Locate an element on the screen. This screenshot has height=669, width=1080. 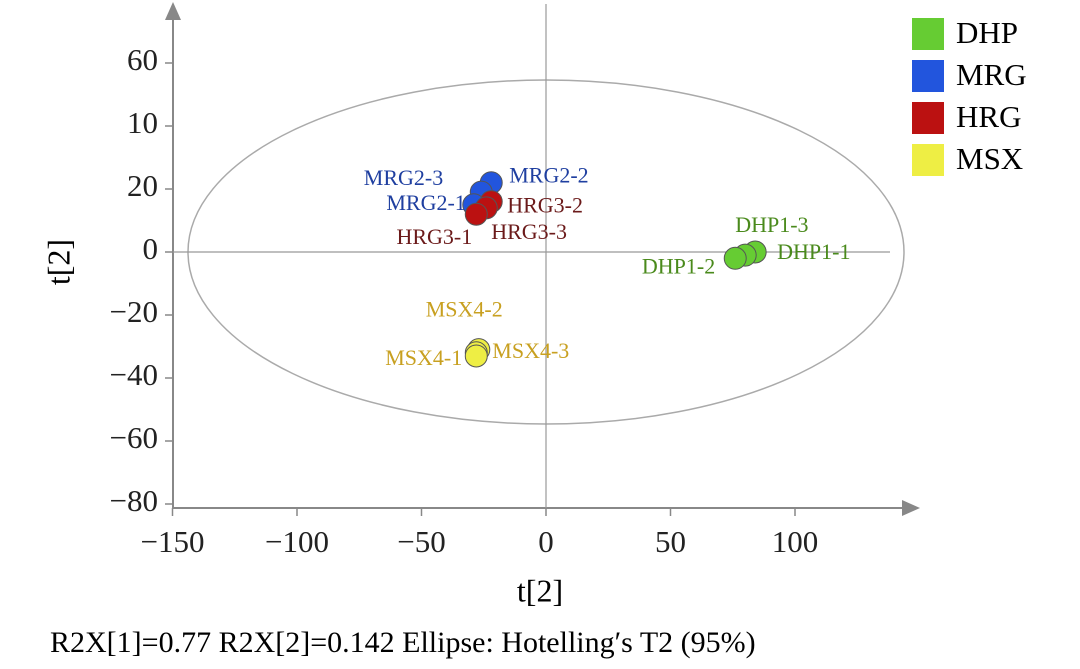
point-label: DHP1-2 is located at coordinates (678, 265).